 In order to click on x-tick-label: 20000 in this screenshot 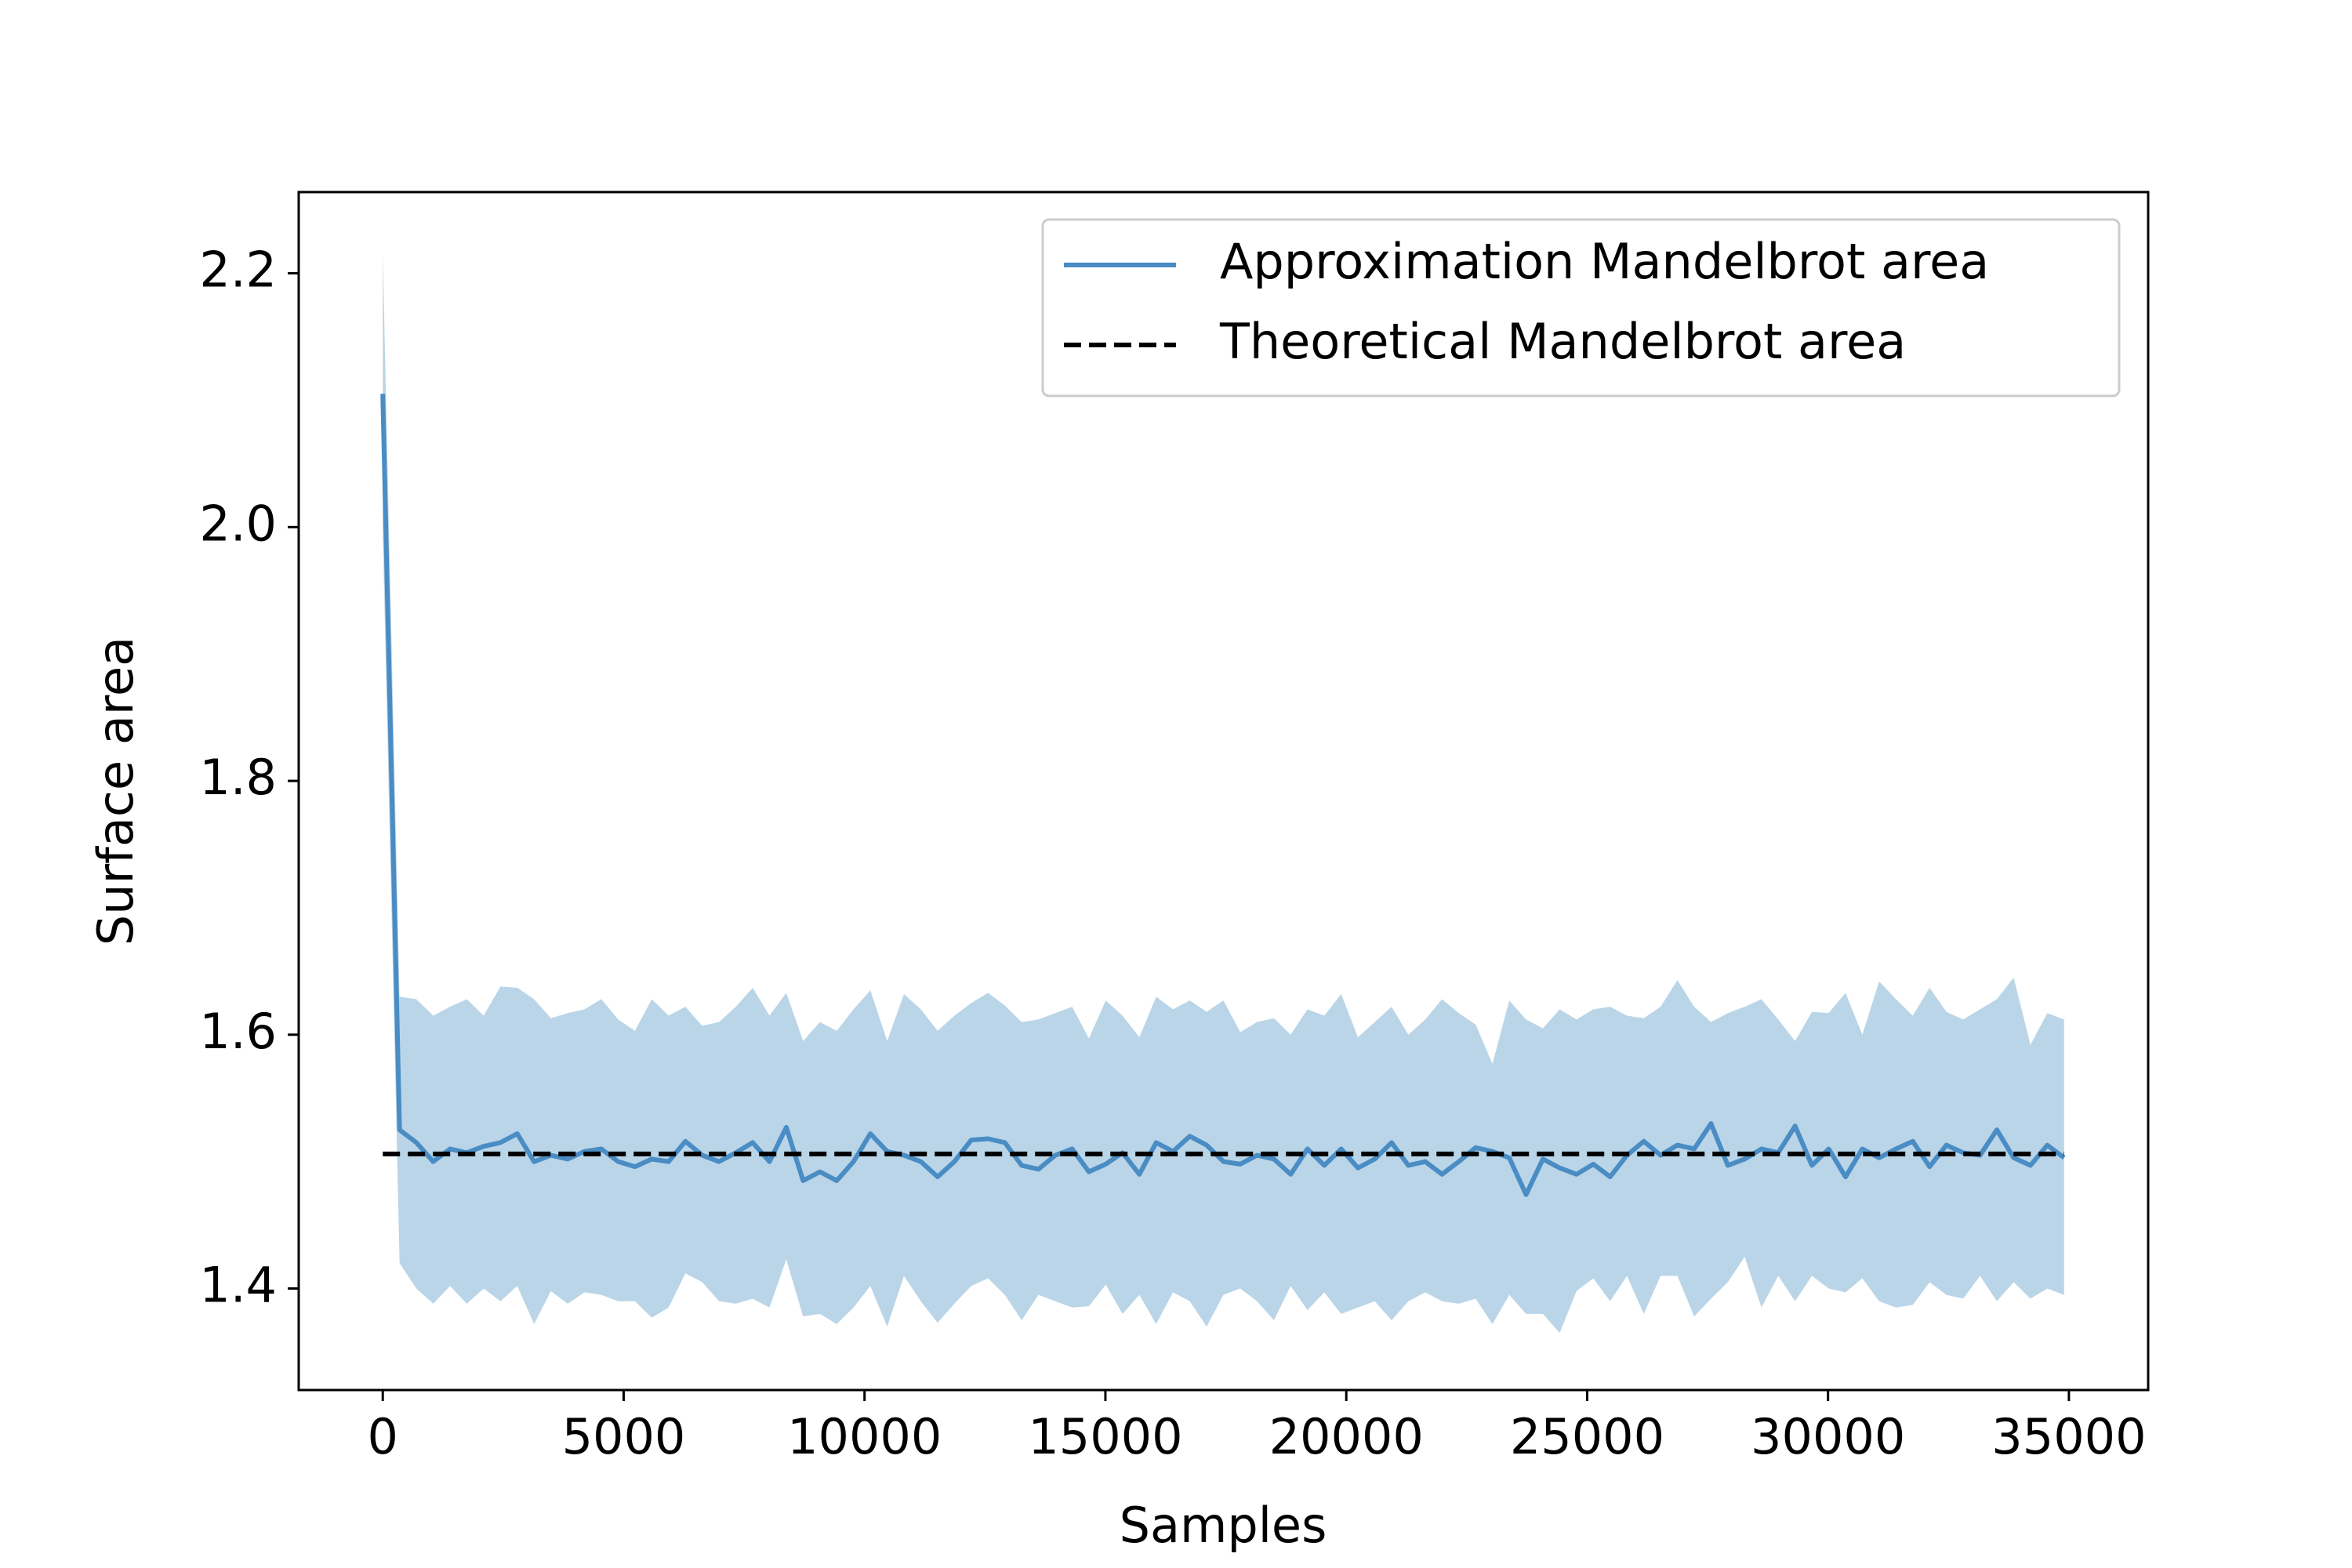, I will do `click(1346, 1436)`.